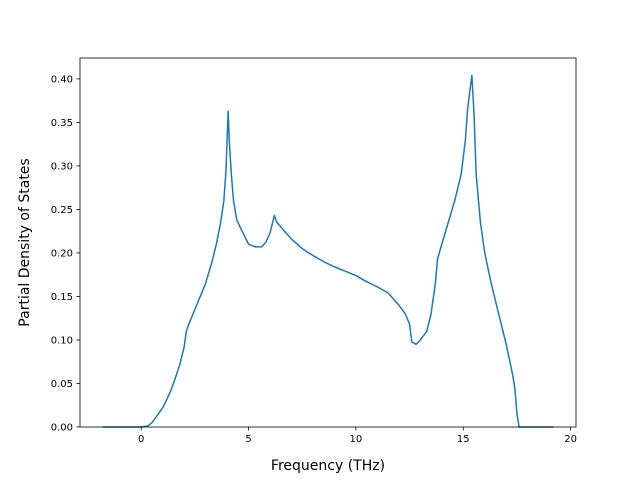 The width and height of the screenshot is (640, 480). Describe the element at coordinates (62, 166) in the screenshot. I see `y-tick-label: 0.30` at that location.